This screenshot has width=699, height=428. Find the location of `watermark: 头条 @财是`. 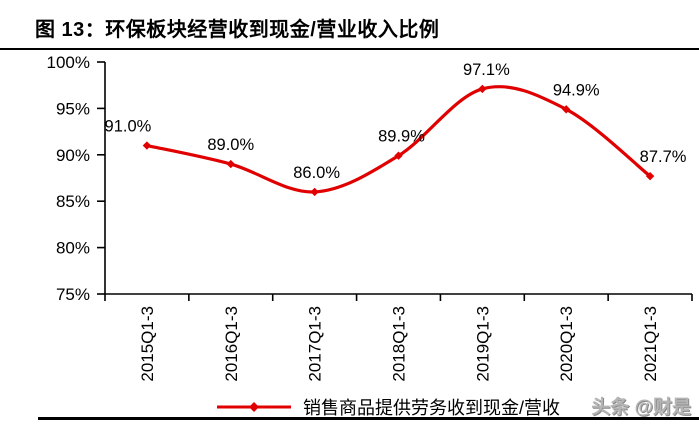

watermark: 头条 @财是 is located at coordinates (641, 407).